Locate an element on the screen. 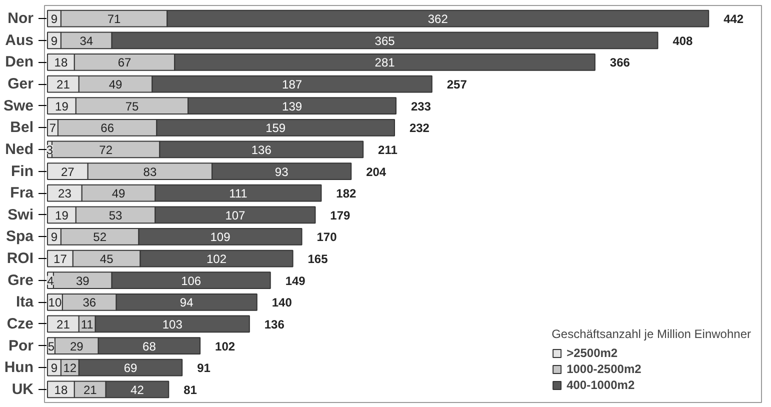 Image resolution: width=771 pixels, height=407 pixels. data-label: 5 is located at coordinates (51, 346).